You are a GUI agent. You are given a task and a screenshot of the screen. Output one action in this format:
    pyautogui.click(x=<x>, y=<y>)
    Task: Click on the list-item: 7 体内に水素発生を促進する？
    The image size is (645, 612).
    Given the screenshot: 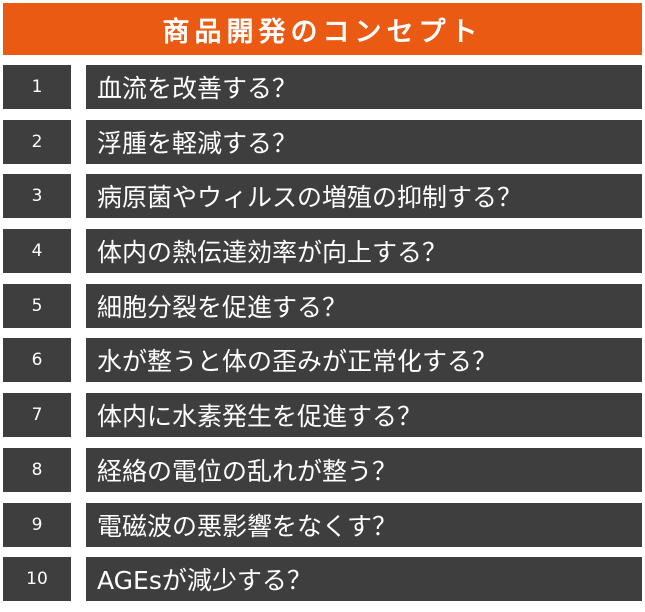 What is the action you would take?
    pyautogui.click(x=322, y=415)
    